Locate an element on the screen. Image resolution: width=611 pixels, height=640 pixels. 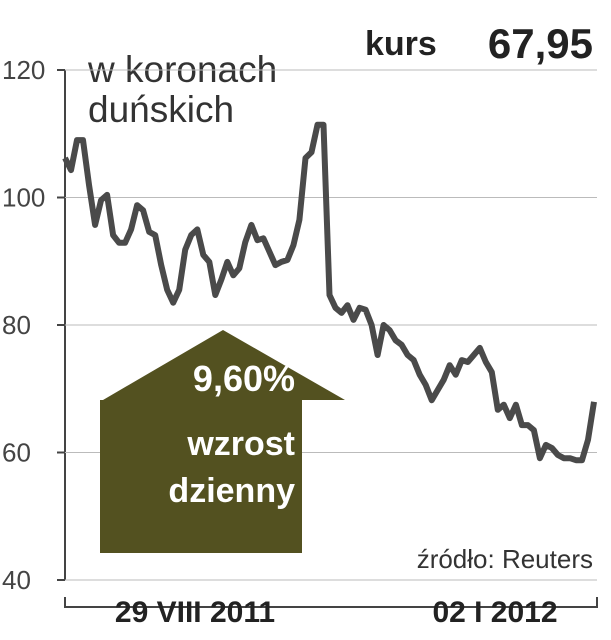
y-tick-label: 80 is located at coordinates (16, 325).